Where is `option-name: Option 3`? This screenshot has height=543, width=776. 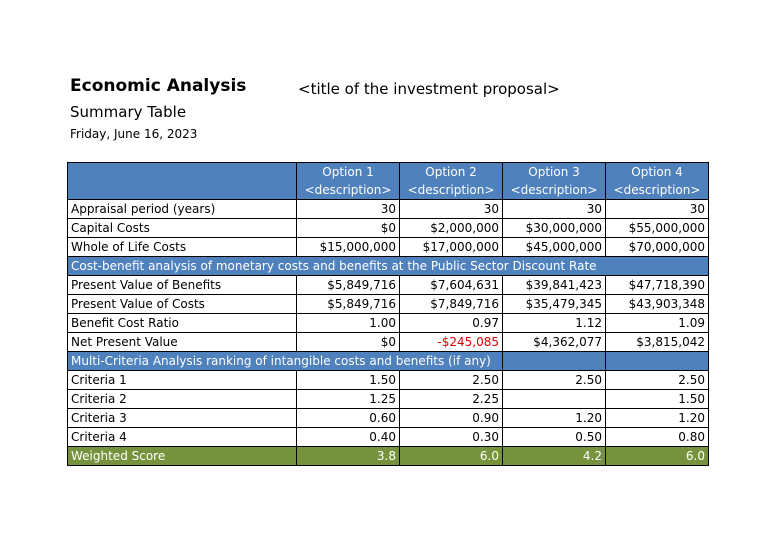
option-name: Option 3 is located at coordinates (554, 172).